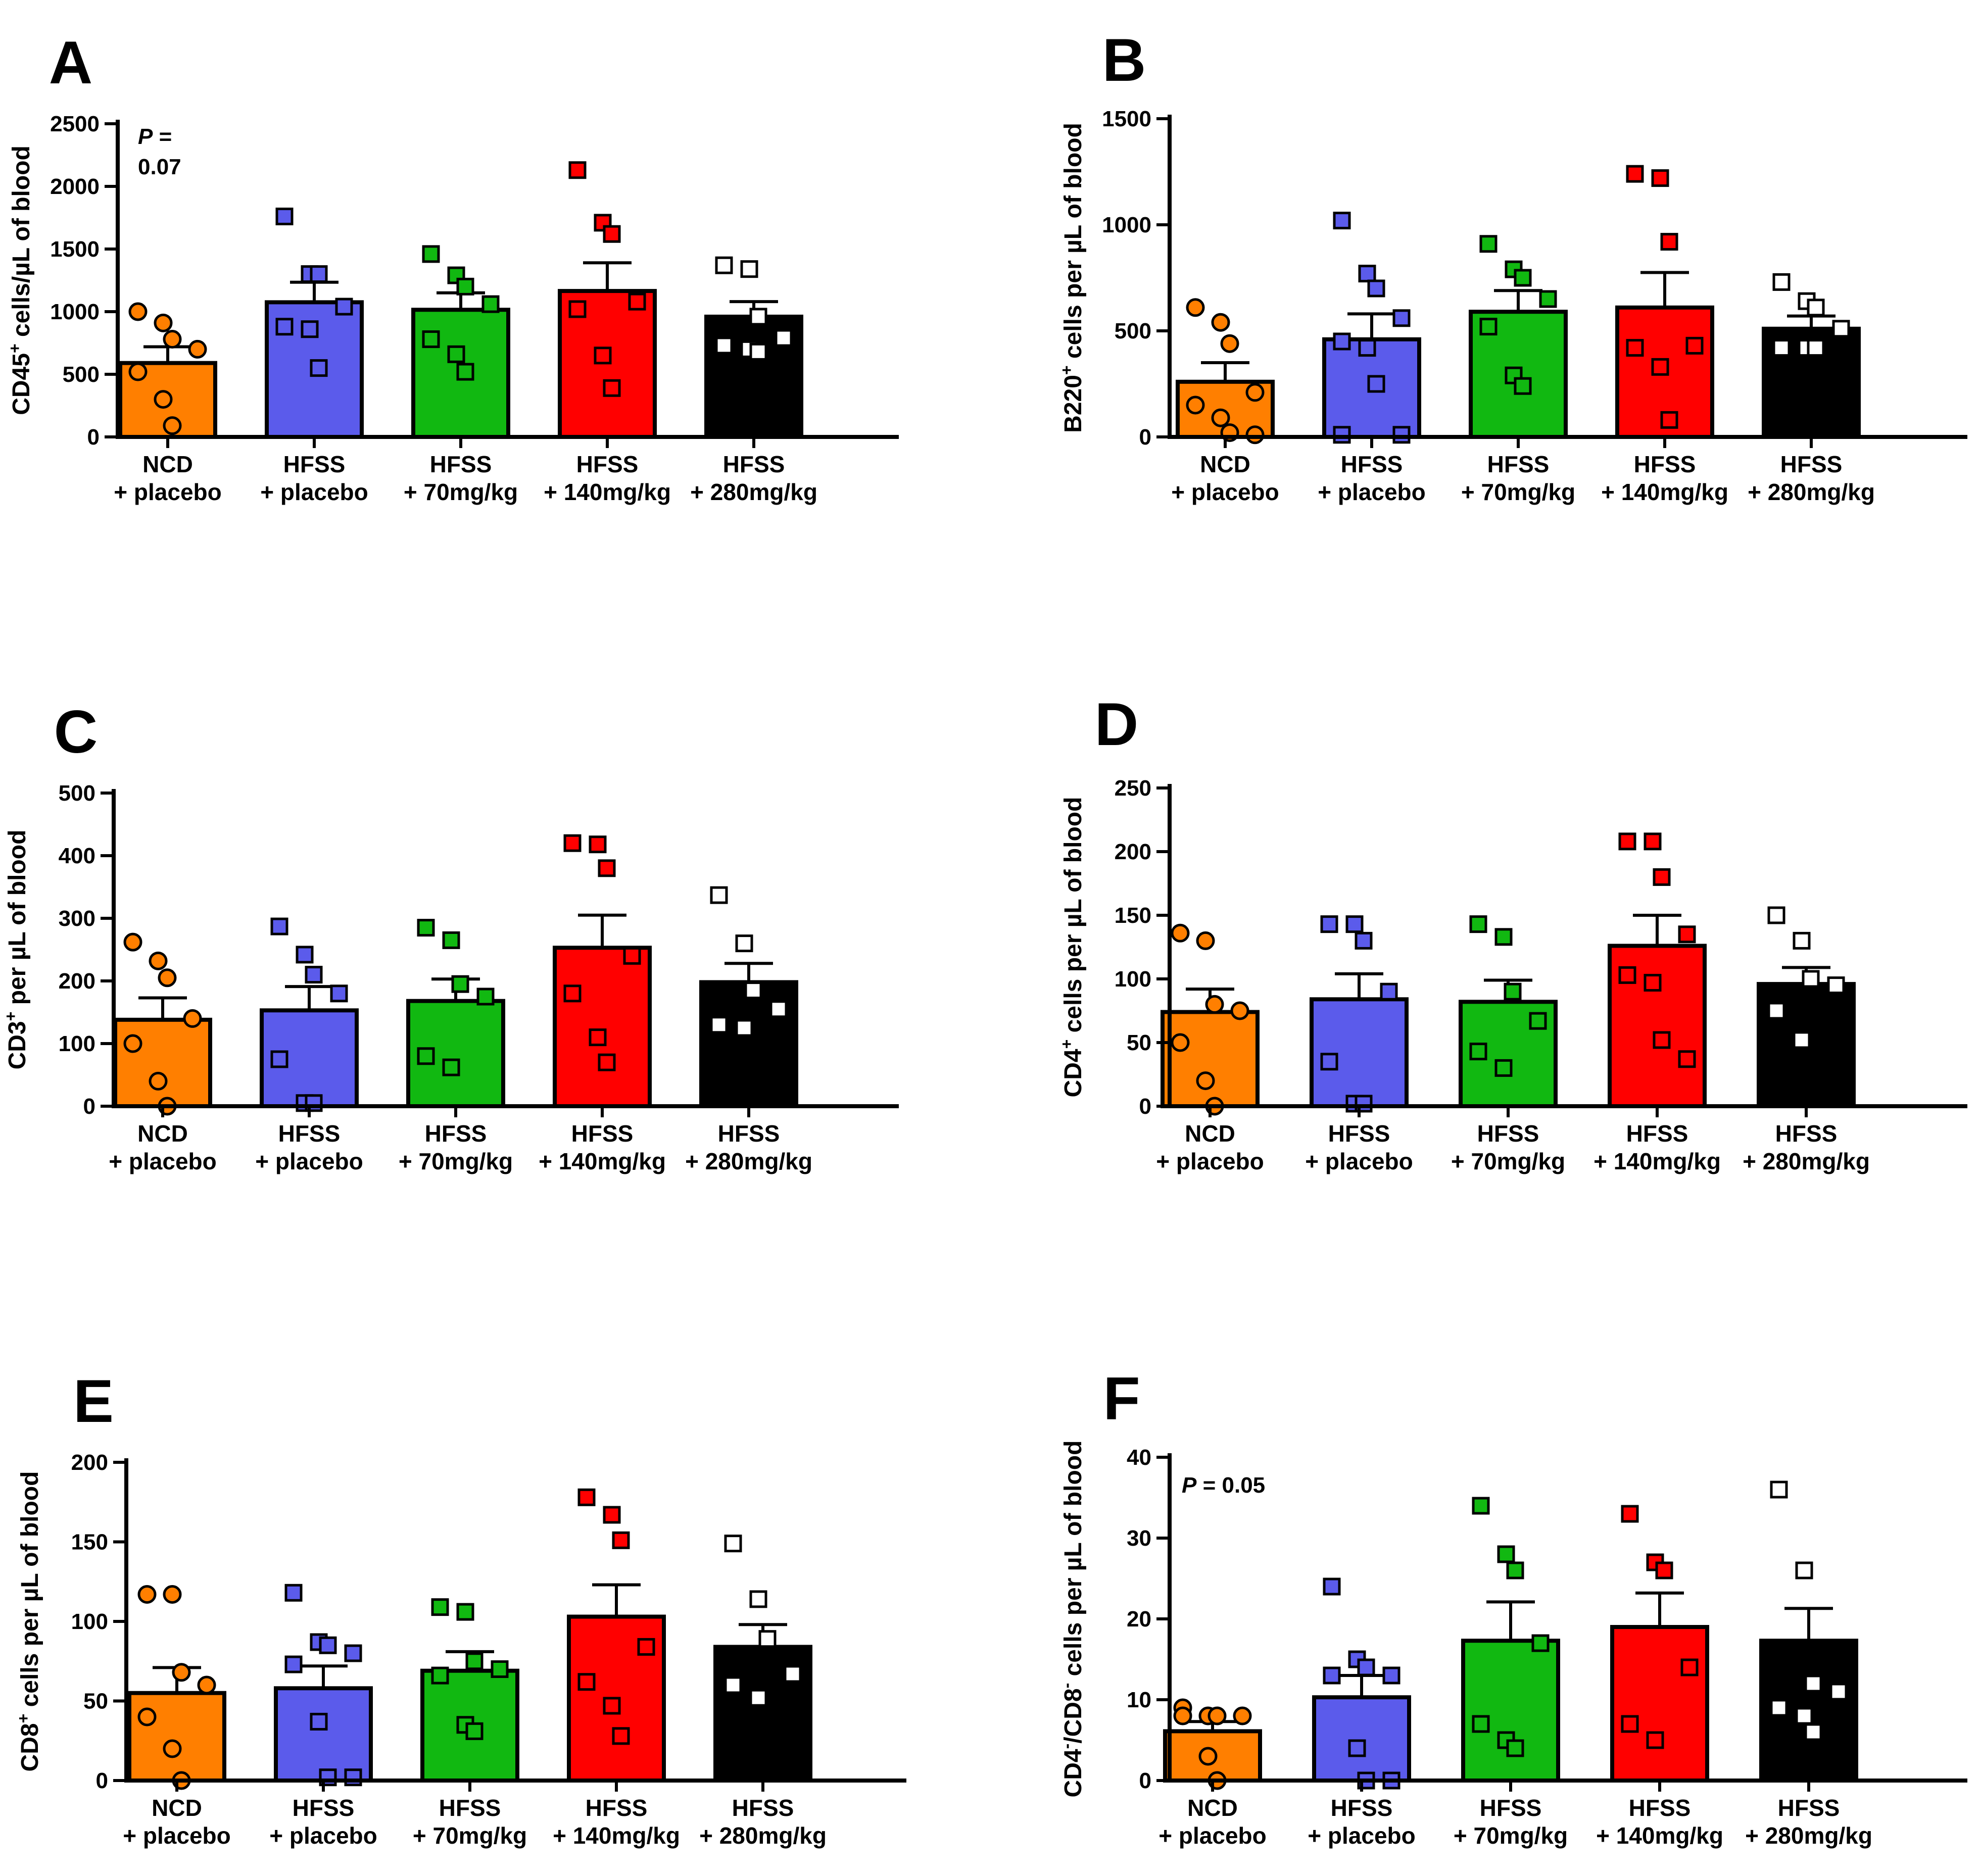 The width and height of the screenshot is (1980, 1876). Describe the element at coordinates (1209, 1485) in the screenshot. I see `p-equals: =` at that location.